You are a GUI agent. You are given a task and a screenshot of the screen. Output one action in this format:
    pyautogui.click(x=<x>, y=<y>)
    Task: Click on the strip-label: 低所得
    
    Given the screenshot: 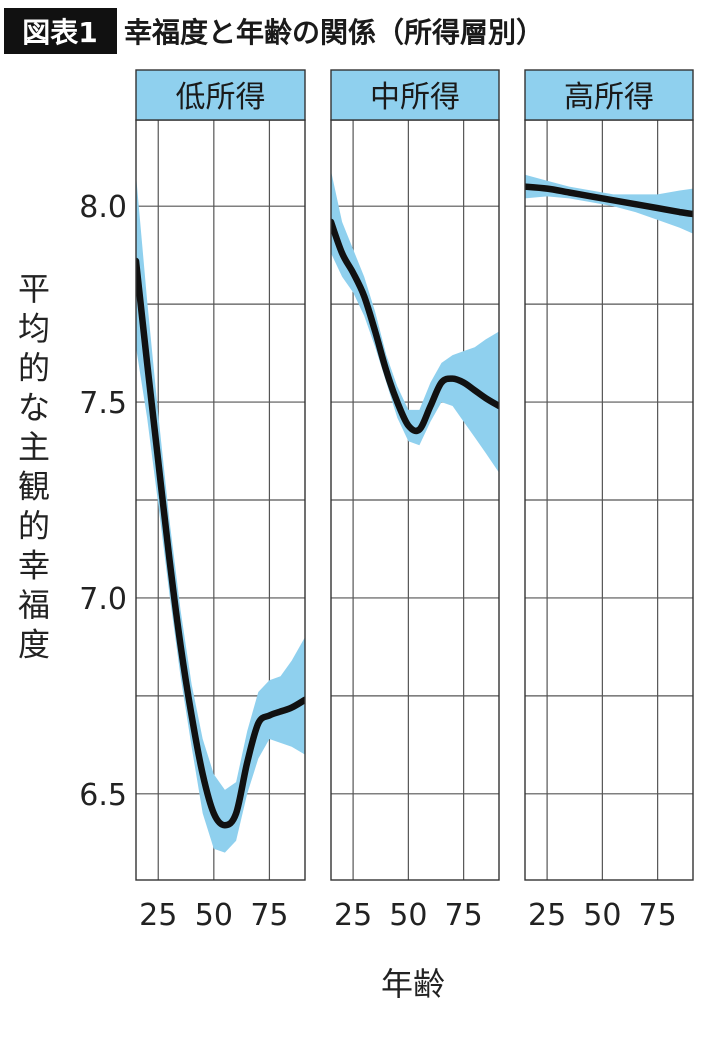 What is the action you would take?
    pyautogui.click(x=221, y=97)
    